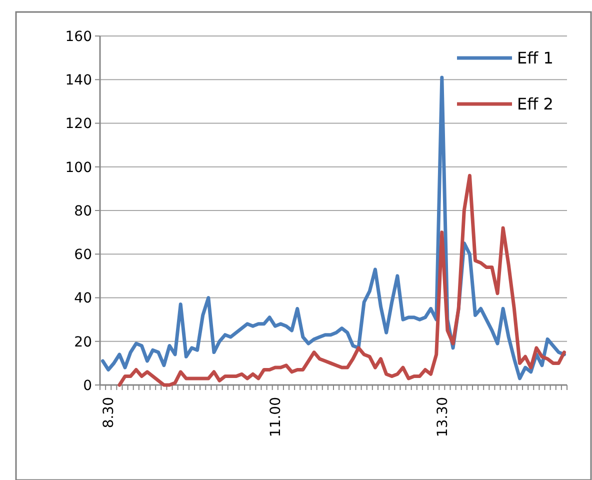 This screenshot has height=480, width=592. I want to click on y-tick-label: 20, so click(83, 342).